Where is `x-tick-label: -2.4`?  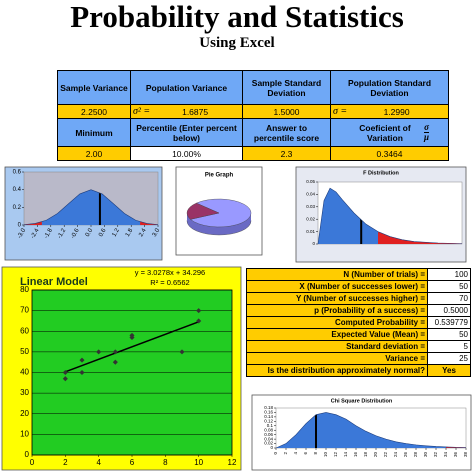
x-tick-label: -2.4 is located at coordinates (35, 233).